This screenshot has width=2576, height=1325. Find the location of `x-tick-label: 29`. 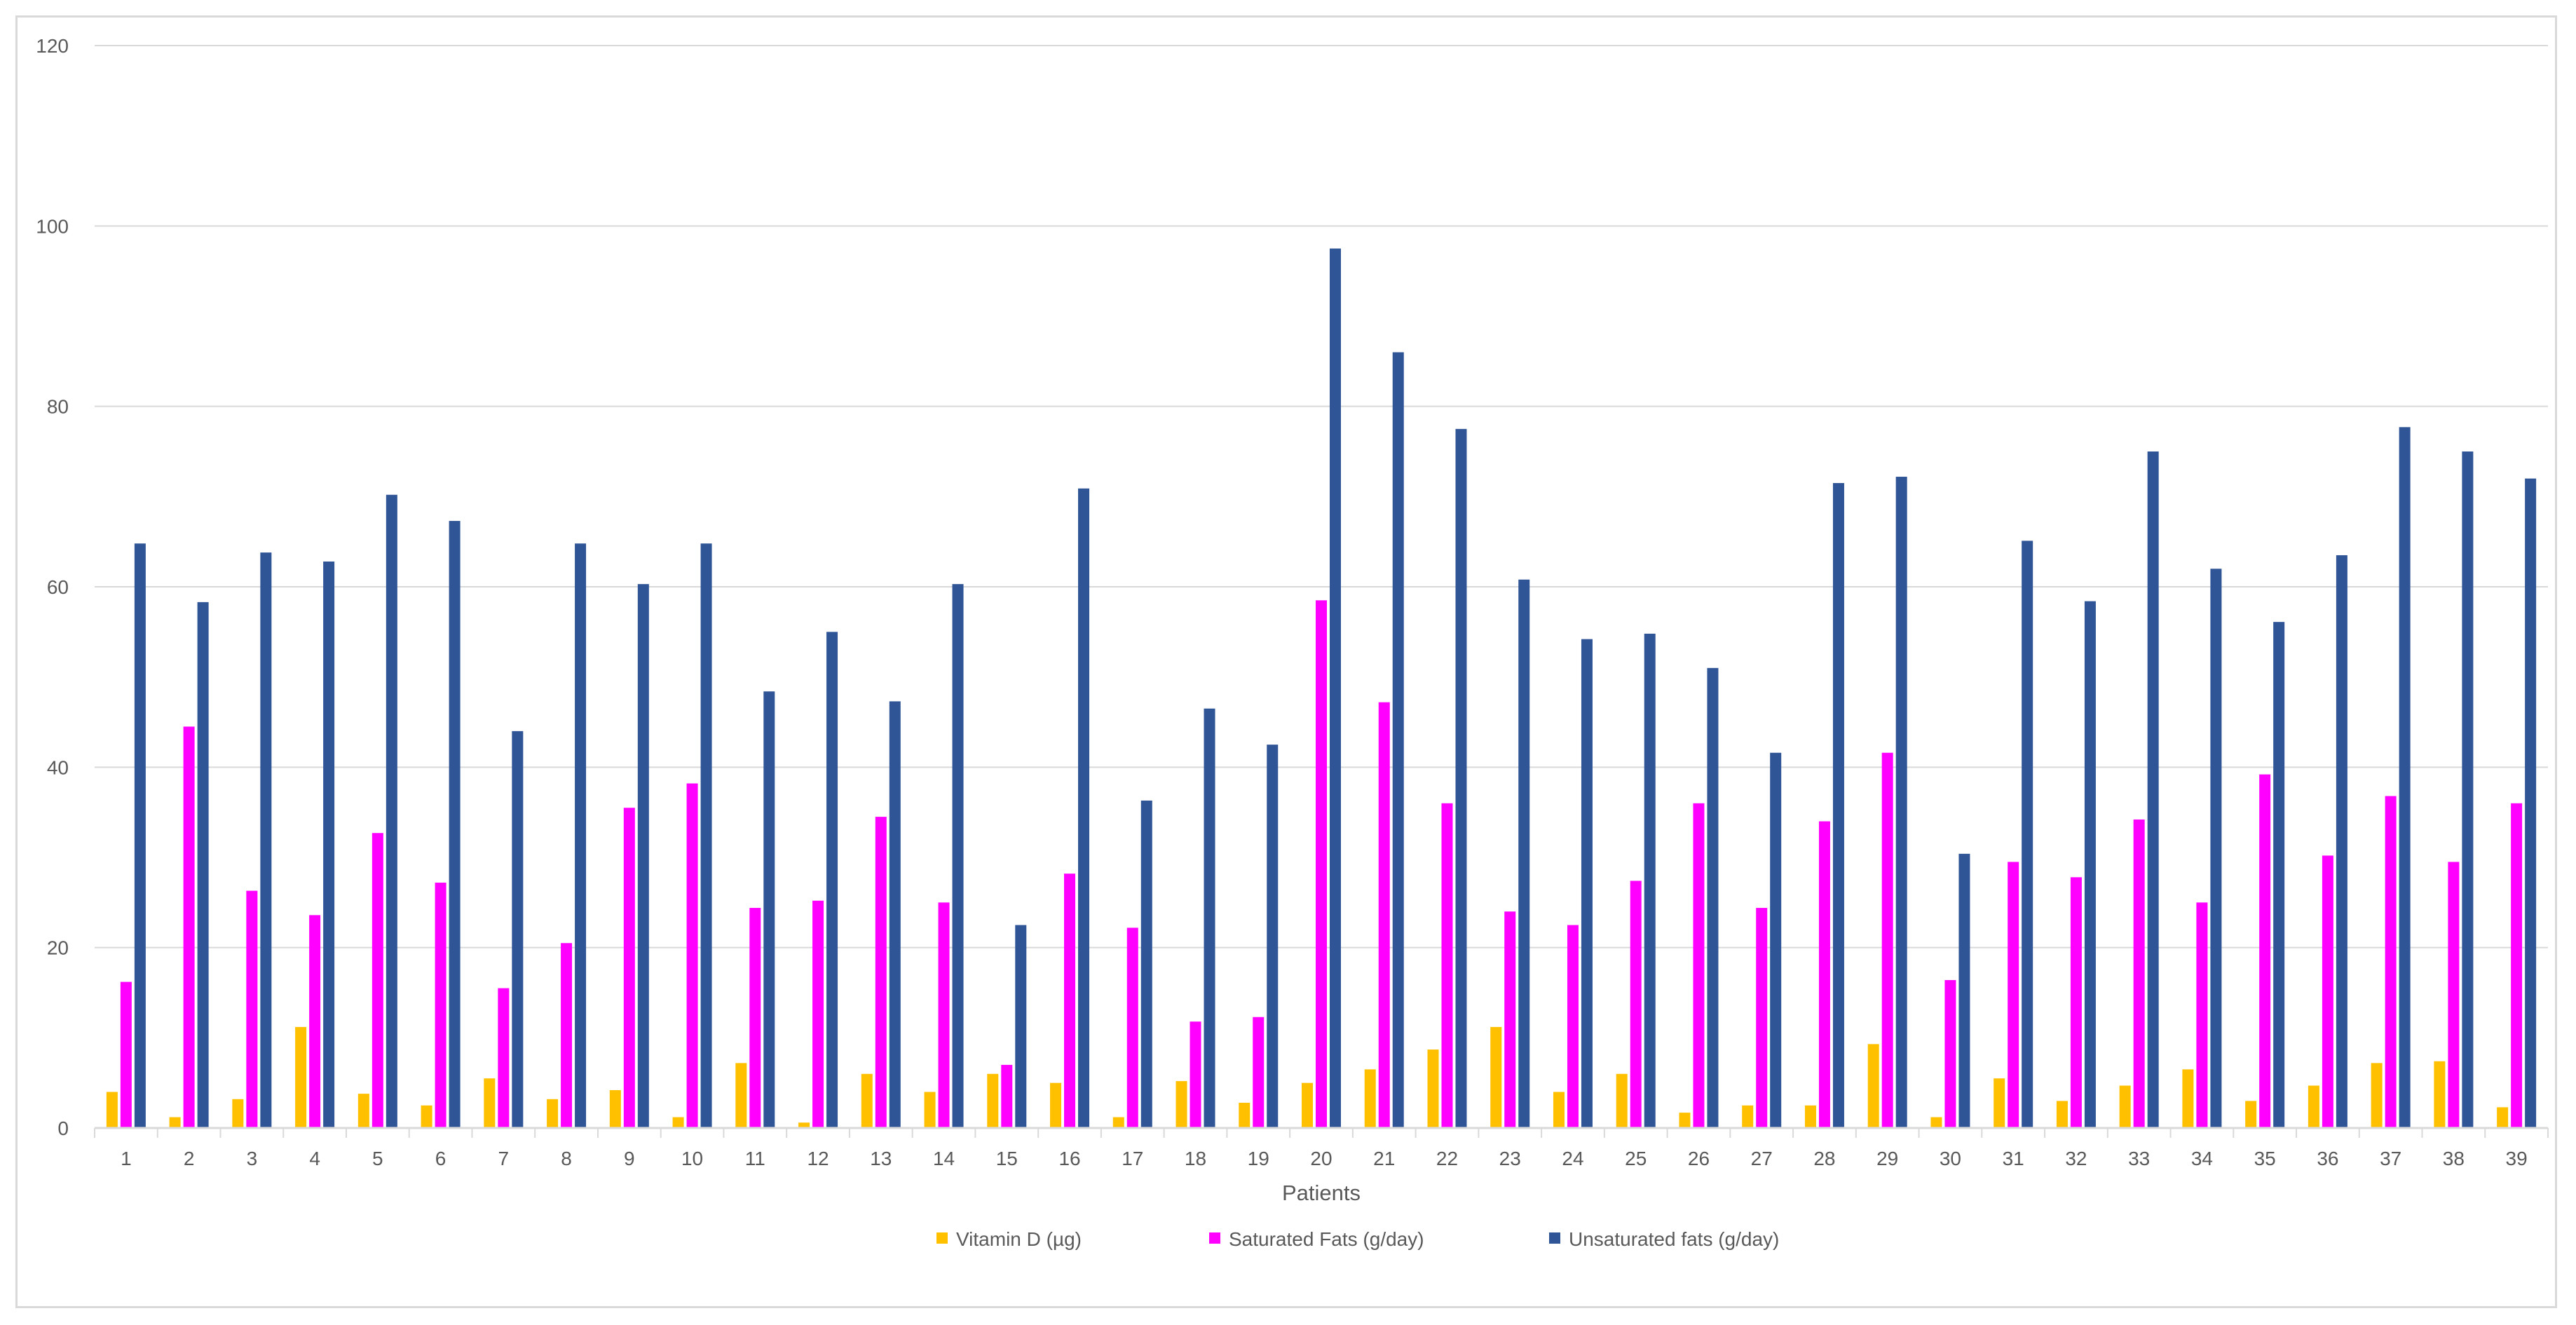

x-tick-label: 29 is located at coordinates (1887, 1158).